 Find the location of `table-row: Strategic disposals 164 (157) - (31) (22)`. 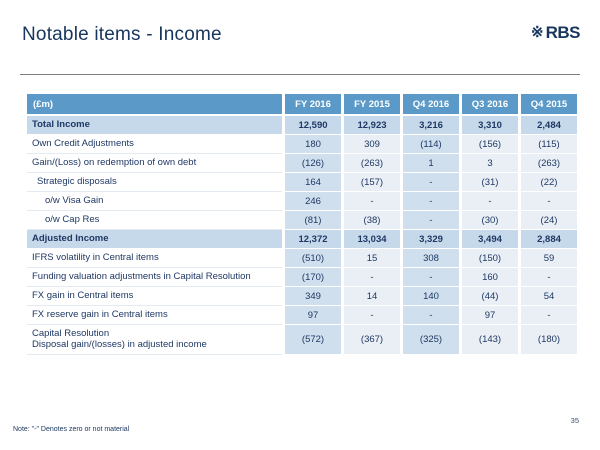

table-row: Strategic disposals 164 (157) - (31) (22) is located at coordinates (302, 182).